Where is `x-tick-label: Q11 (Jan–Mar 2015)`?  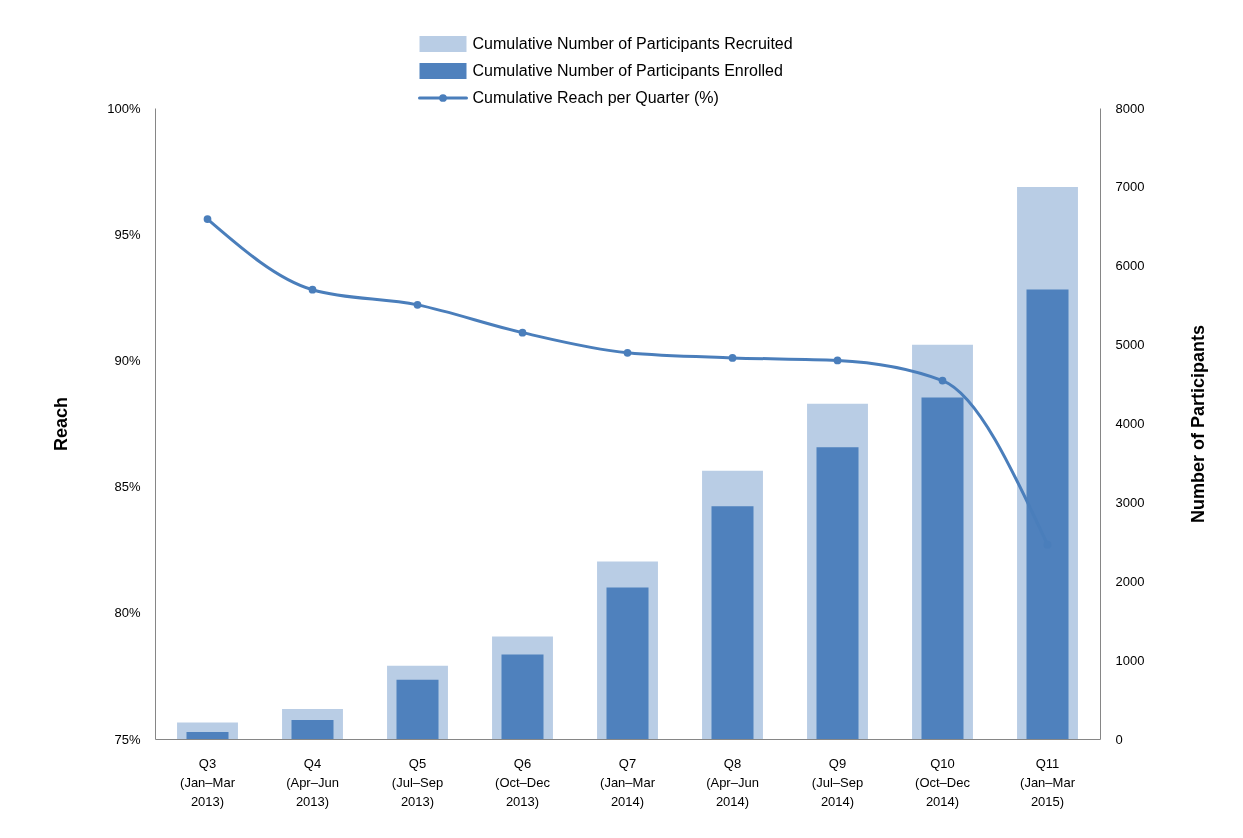 x-tick-label: Q11 (Jan–Mar 2015) is located at coordinates (1048, 782).